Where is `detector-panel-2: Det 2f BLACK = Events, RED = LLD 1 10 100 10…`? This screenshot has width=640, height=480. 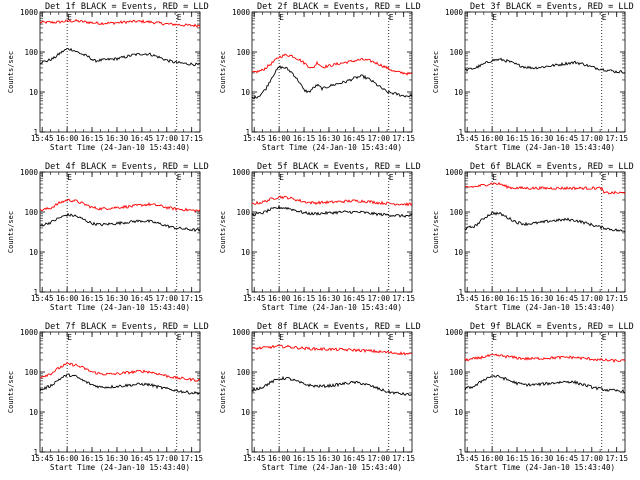
detector-panel-2: Det 2f BLACK = Events, RED = LLD 1 10 100 10… is located at coordinates (320, 77).